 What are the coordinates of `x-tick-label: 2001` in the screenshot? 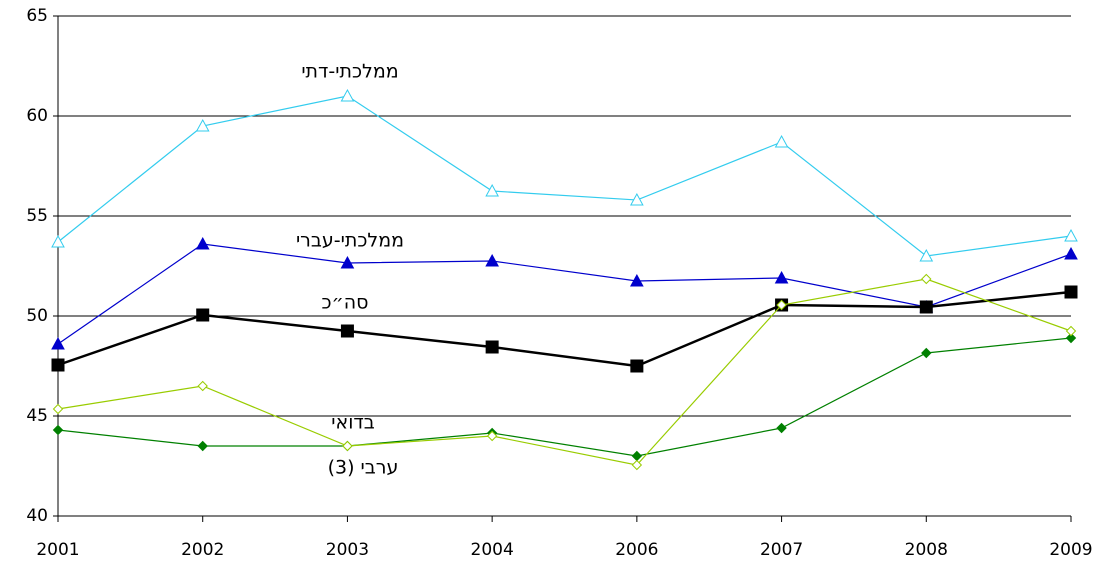 It's located at (57, 550).